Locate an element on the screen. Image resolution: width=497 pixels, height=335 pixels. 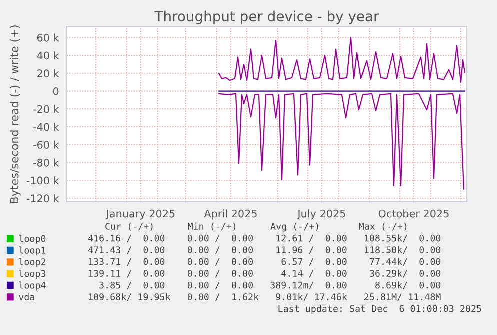
text: 471.43 / 0.00 0.00 / 0.00 11.96 / 0.00 118.50k/ 0.00 is located at coordinates (264, 250).